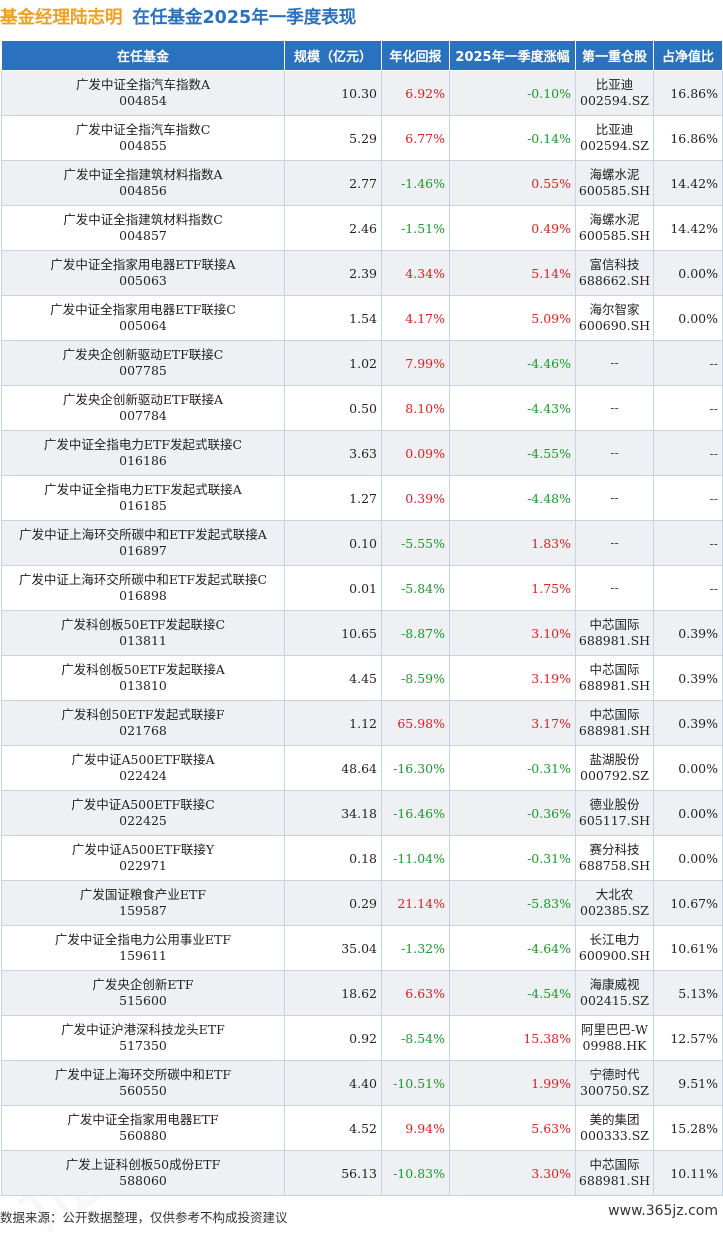 Image resolution: width=723 pixels, height=1257 pixels. I want to click on top-holding-code: 600900.SH, so click(614, 955).